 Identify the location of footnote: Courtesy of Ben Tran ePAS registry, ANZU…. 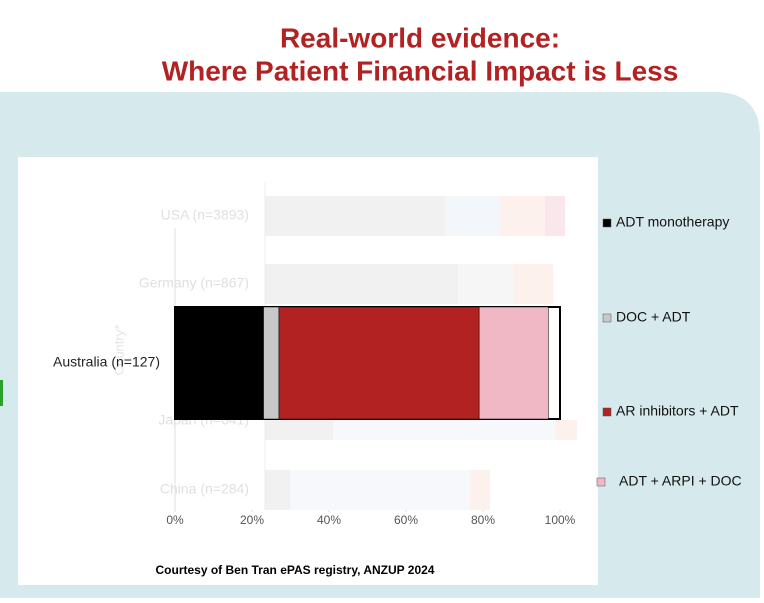
(295, 570).